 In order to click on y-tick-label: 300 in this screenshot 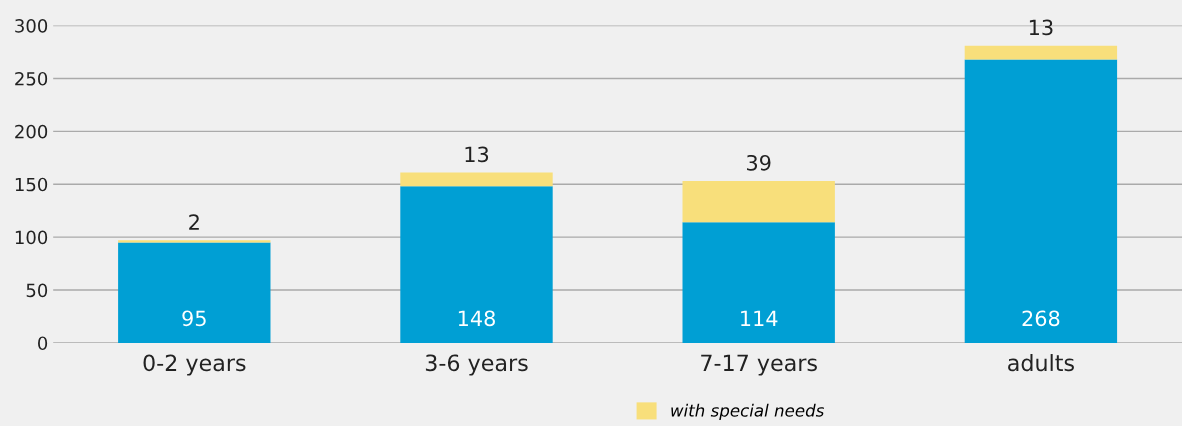, I will do `click(31, 26)`.